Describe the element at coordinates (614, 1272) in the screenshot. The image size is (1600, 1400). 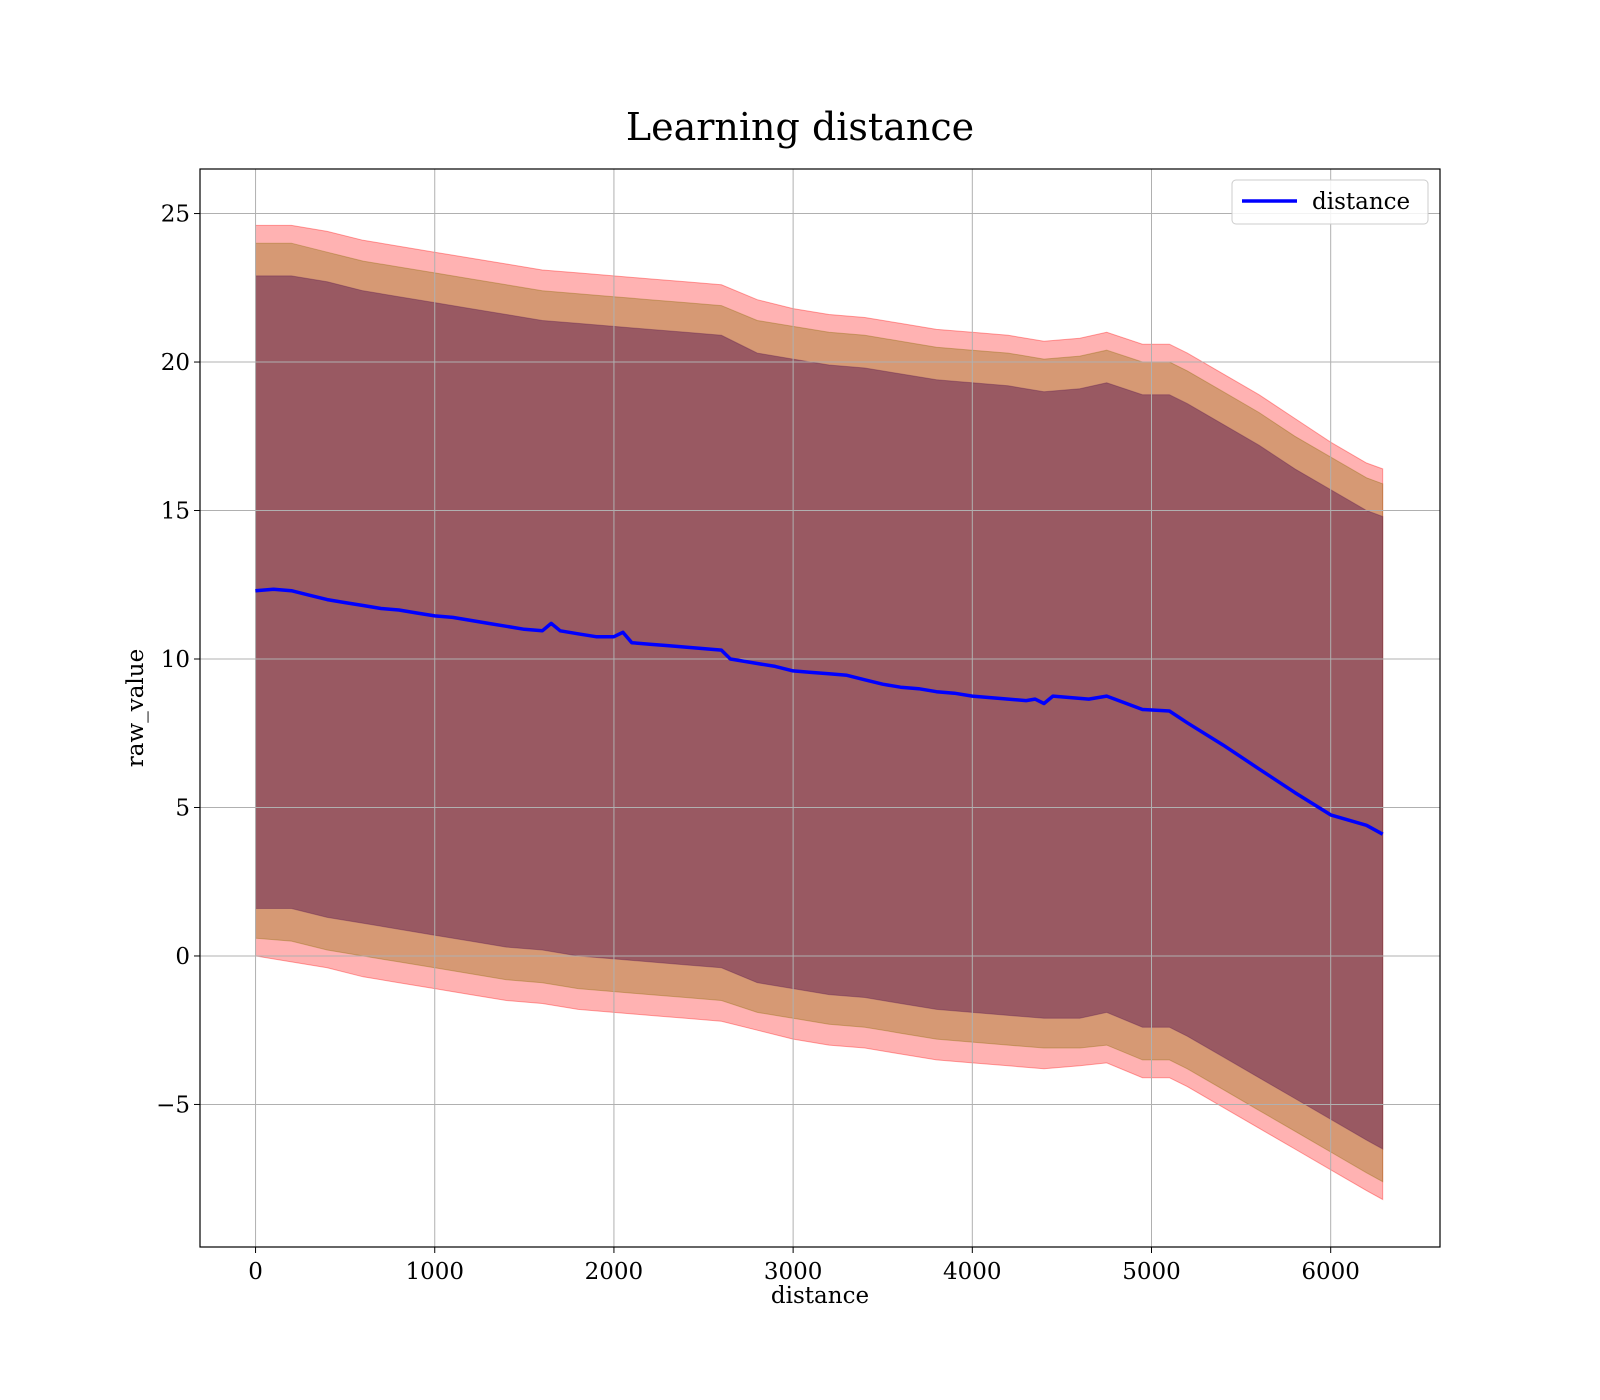
I see `x-tick-label: 2000` at that location.